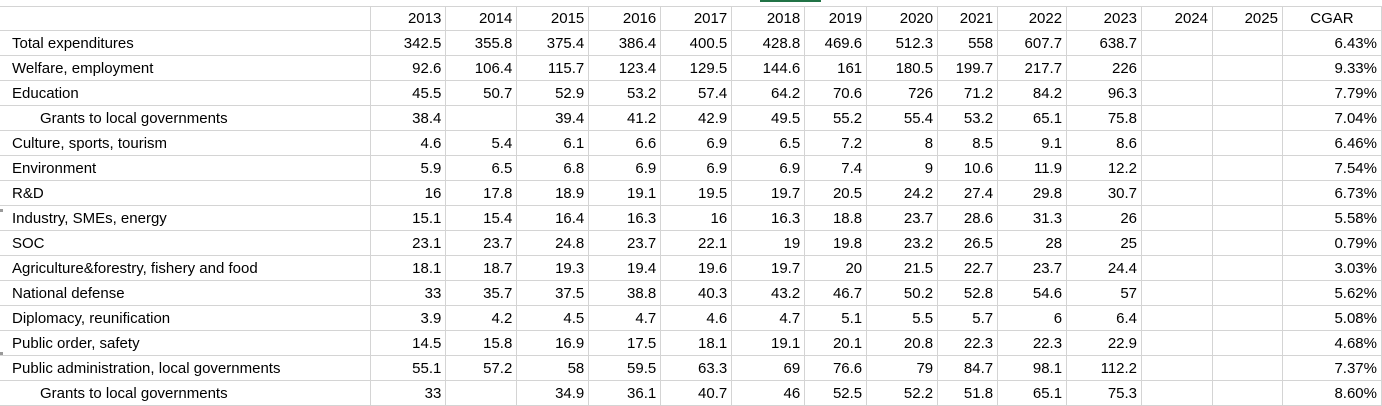  Describe the element at coordinates (836, 93) in the screenshot. I see `value-cell: 70.6` at that location.